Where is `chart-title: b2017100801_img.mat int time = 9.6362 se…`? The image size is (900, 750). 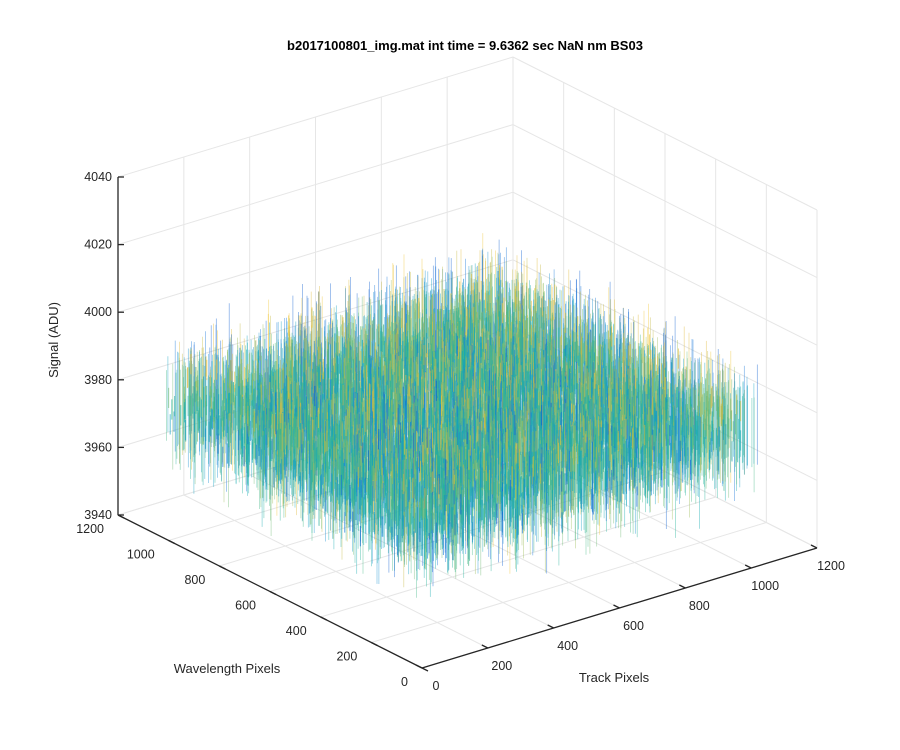 chart-title: b2017100801_img.mat int time = 9.6362 se… is located at coordinates (465, 45).